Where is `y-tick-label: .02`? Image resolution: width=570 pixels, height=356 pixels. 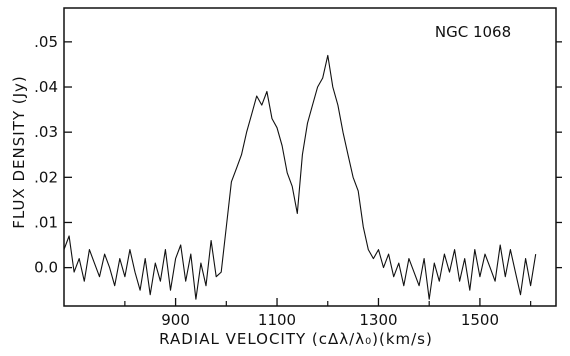 y-tick-label: .02 is located at coordinates (46, 177).